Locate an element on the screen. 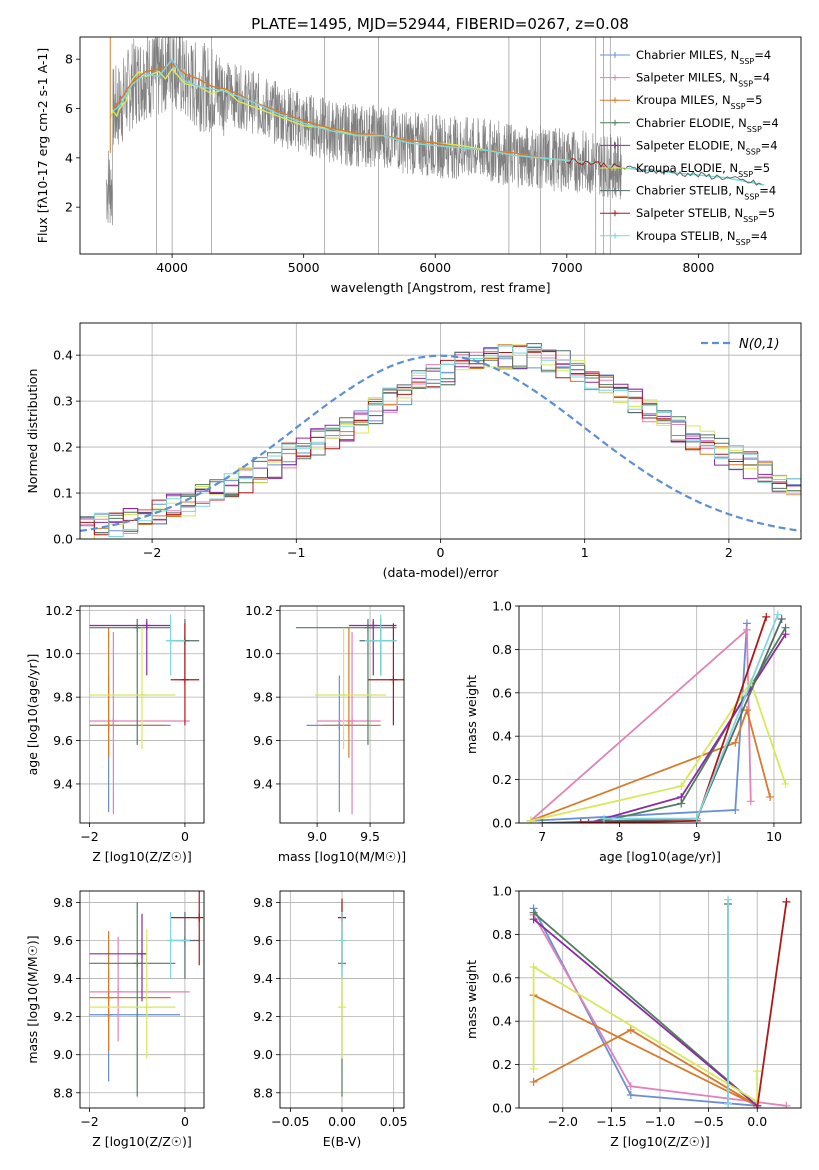  y-tick-label: 6 is located at coordinates (69, 108).